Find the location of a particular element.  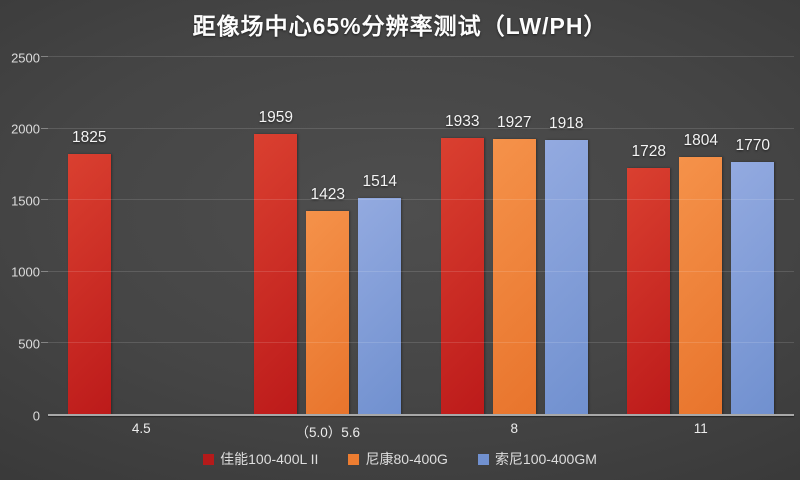

legend-item: 佳能100-400L II is located at coordinates (260, 459).